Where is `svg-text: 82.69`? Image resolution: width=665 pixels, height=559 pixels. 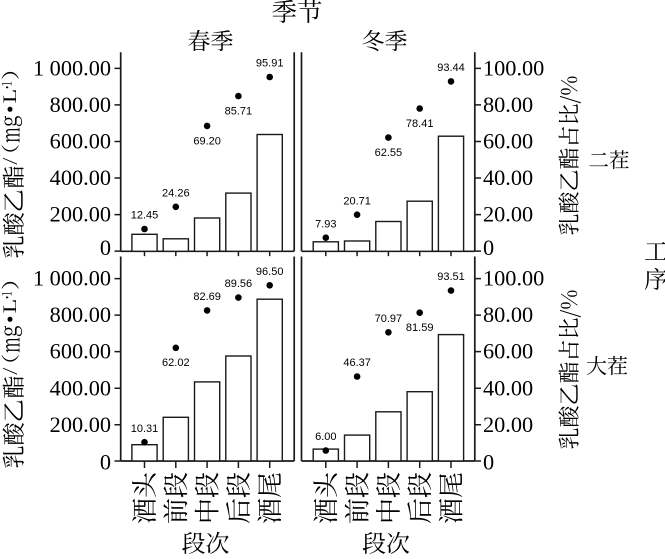
svg-text: 82.69 is located at coordinates (207, 297).